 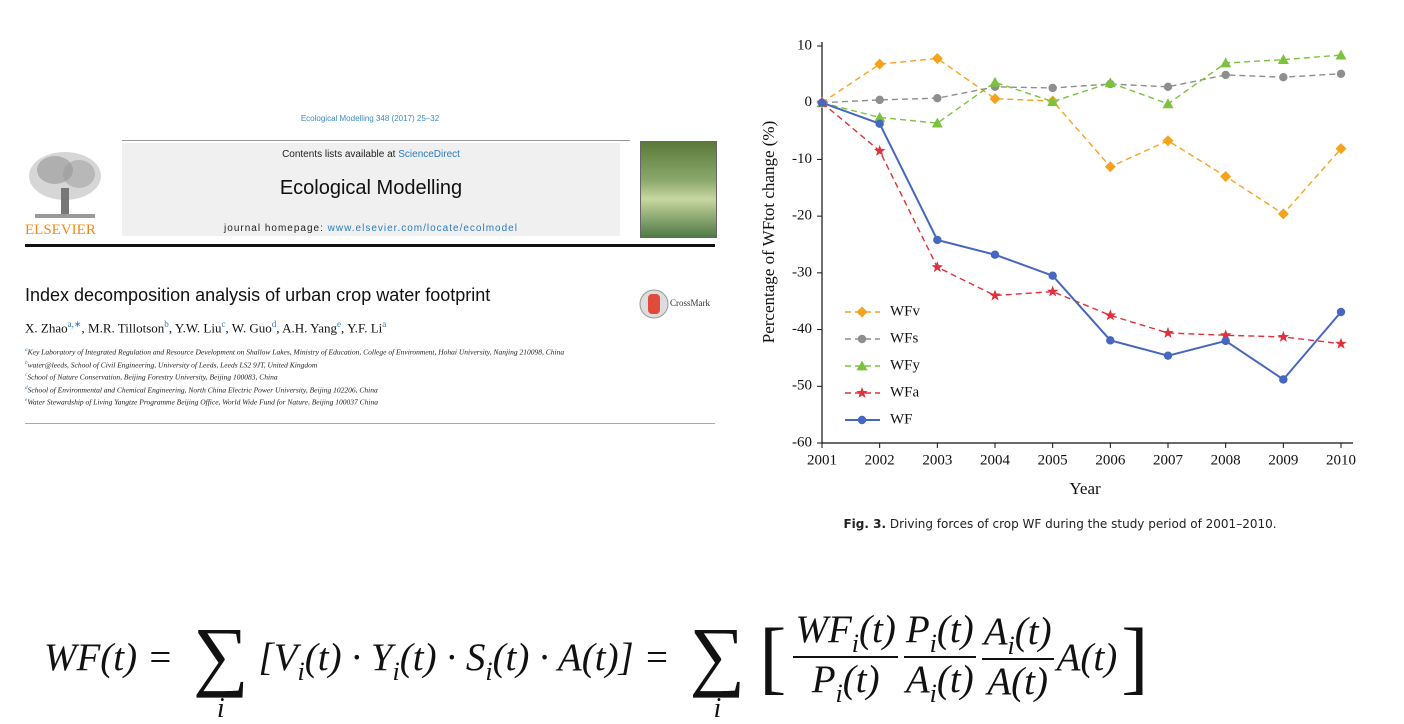 I want to click on author-name: A.H. Yang, so click(x=309, y=328).